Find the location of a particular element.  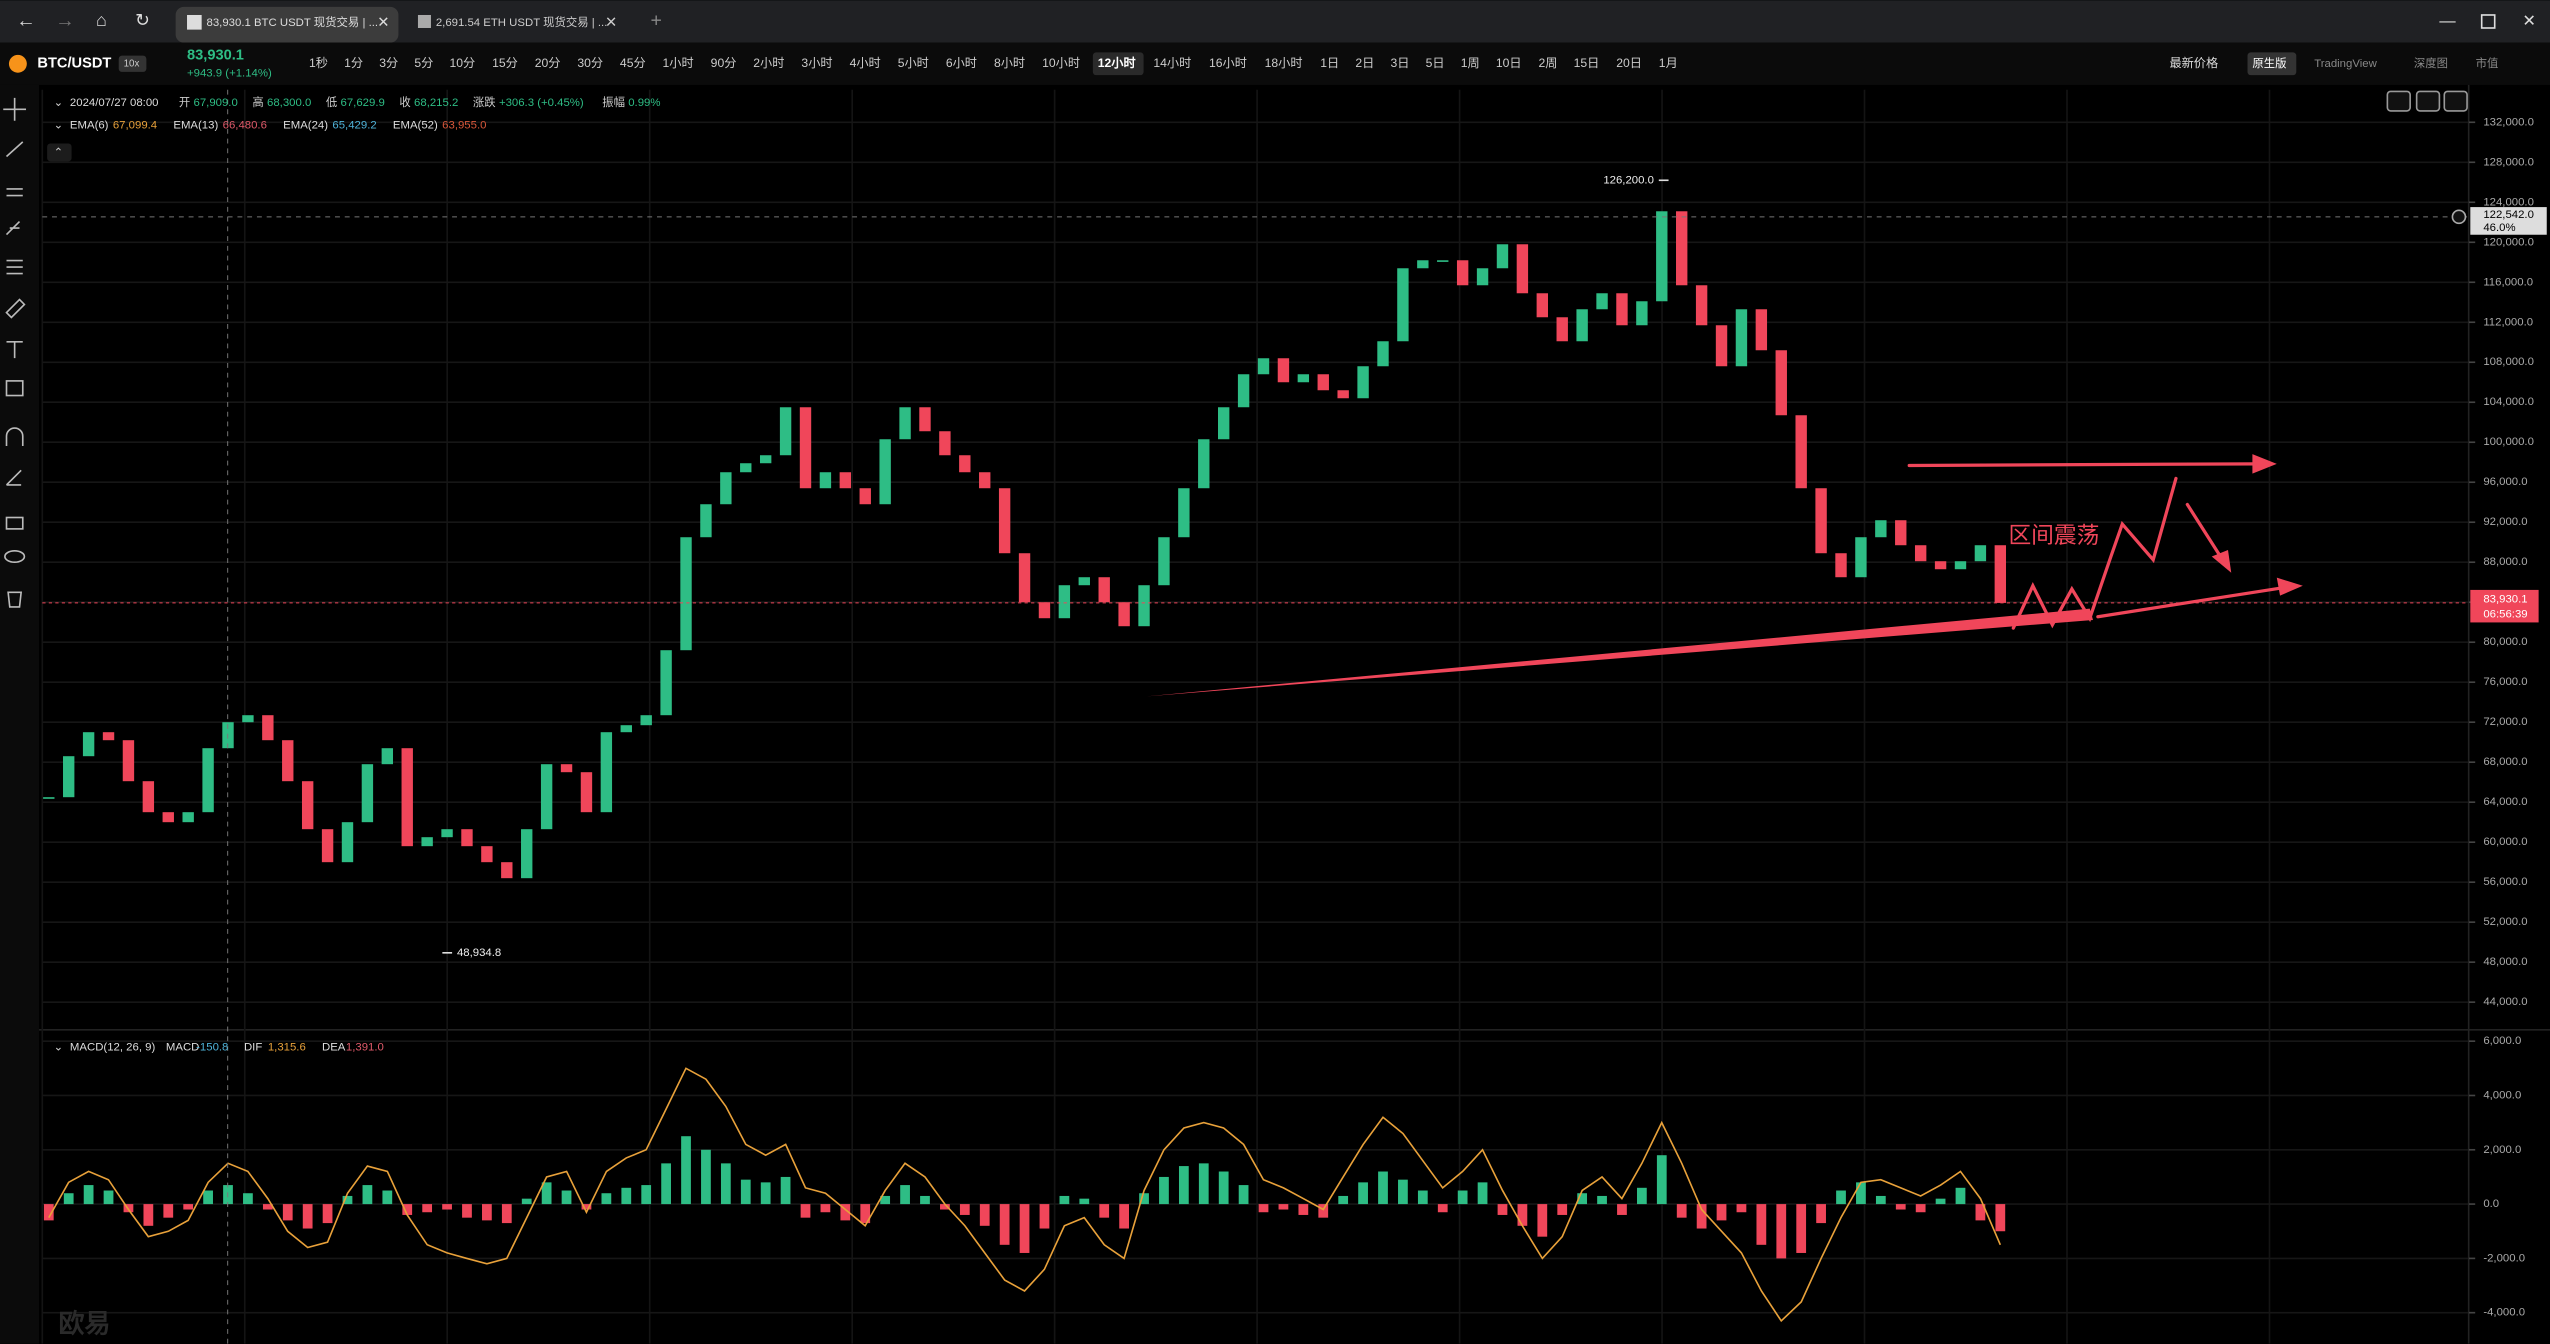

view-tab: 原生版 is located at coordinates (2269, 63).